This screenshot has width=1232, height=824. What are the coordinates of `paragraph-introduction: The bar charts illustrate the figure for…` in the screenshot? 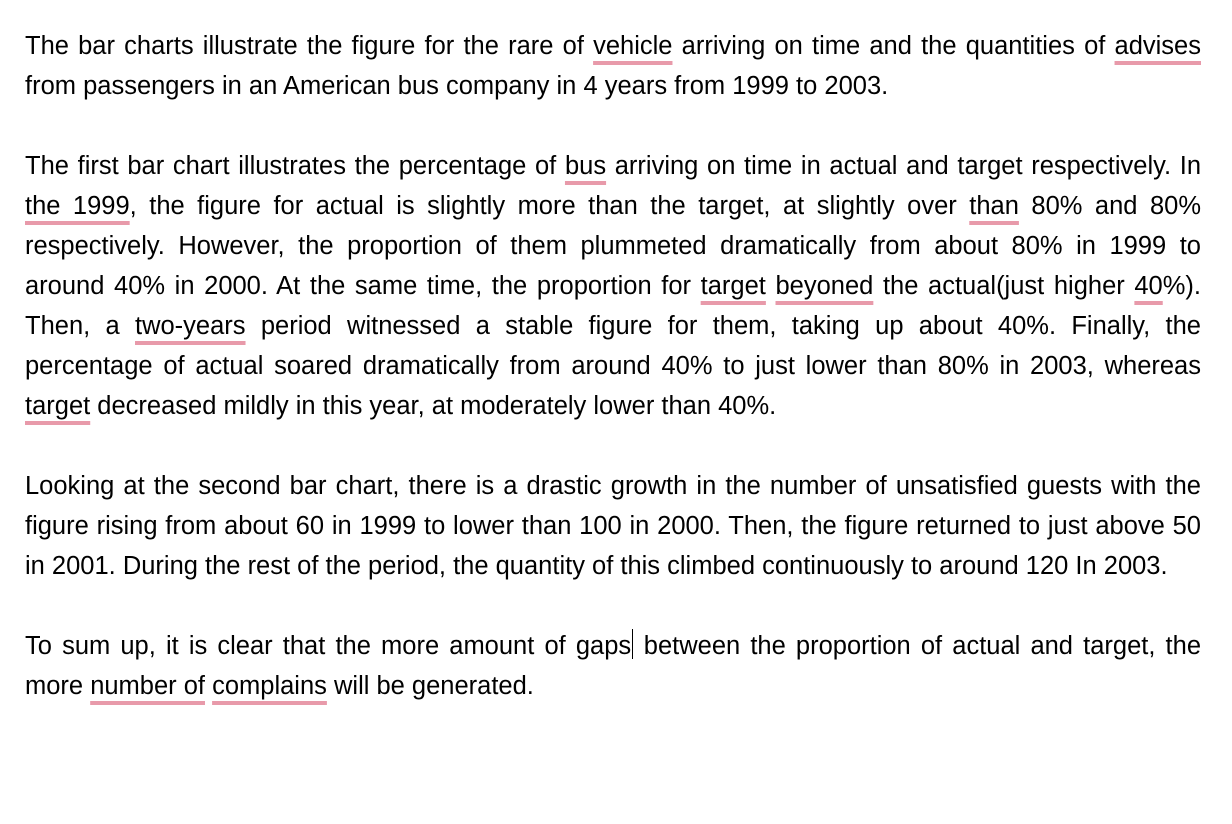 It's located at (613, 66).